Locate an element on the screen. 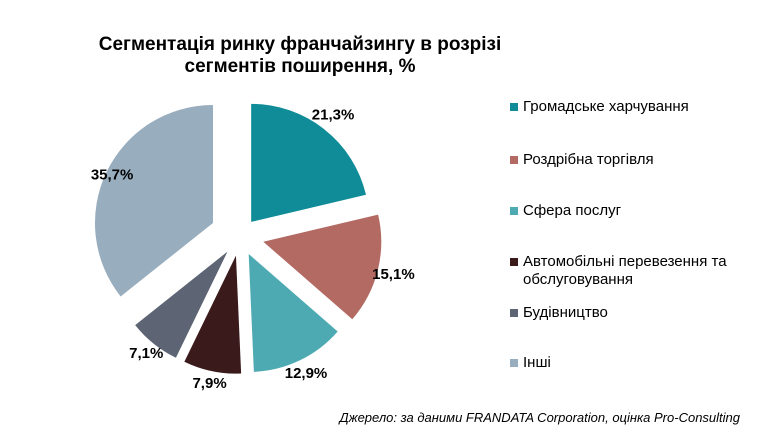 The image size is (782, 434). data-label-services: 12,9% is located at coordinates (306, 373).